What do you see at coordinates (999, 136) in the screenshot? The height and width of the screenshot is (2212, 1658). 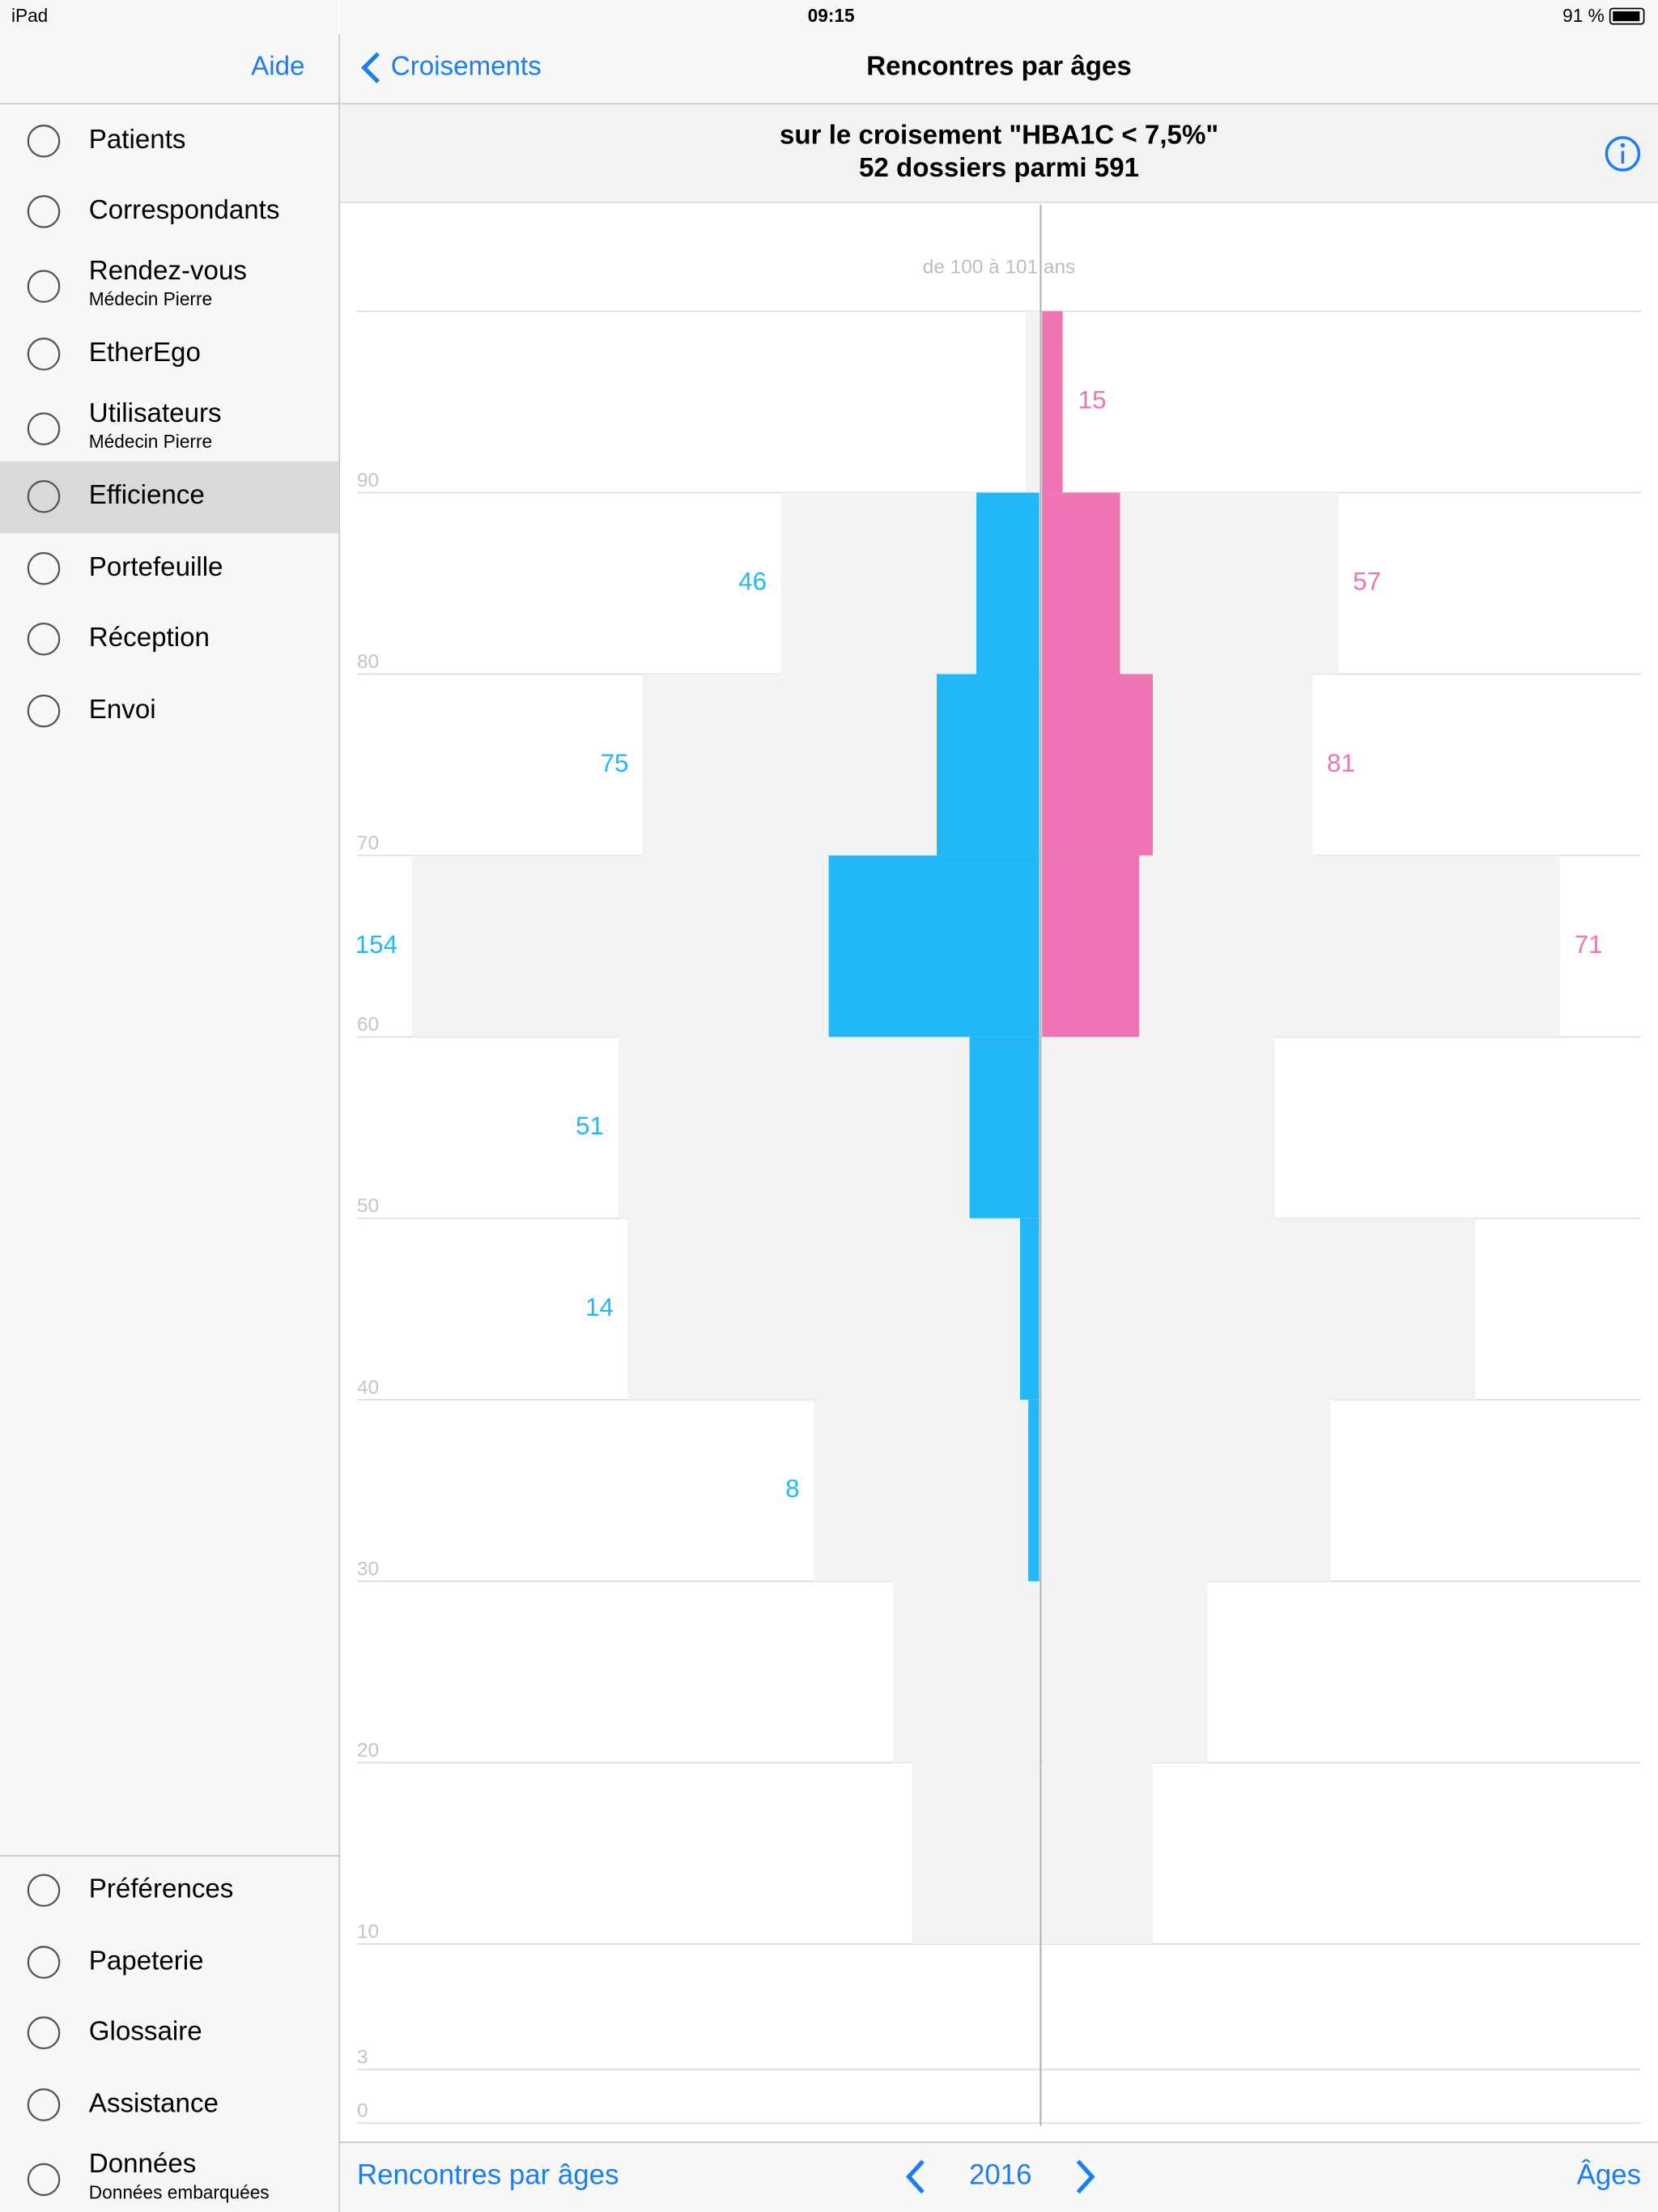 I see `header-line1: sur le croisement "HBA1C < 7,5%"` at bounding box center [999, 136].